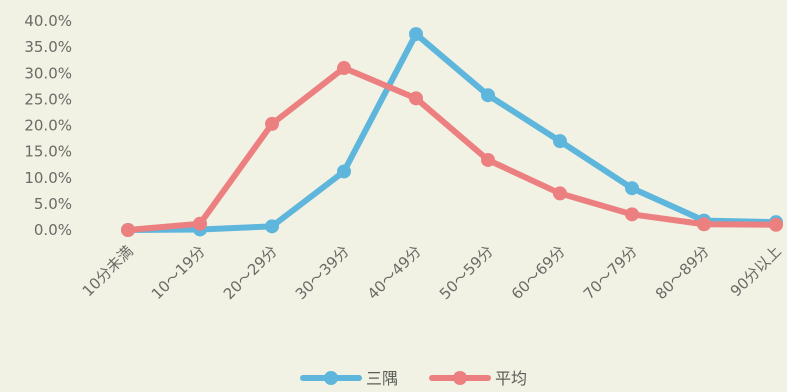 The image size is (787, 392). I want to click on x-tick-label: 30～39分, so click(322, 272).